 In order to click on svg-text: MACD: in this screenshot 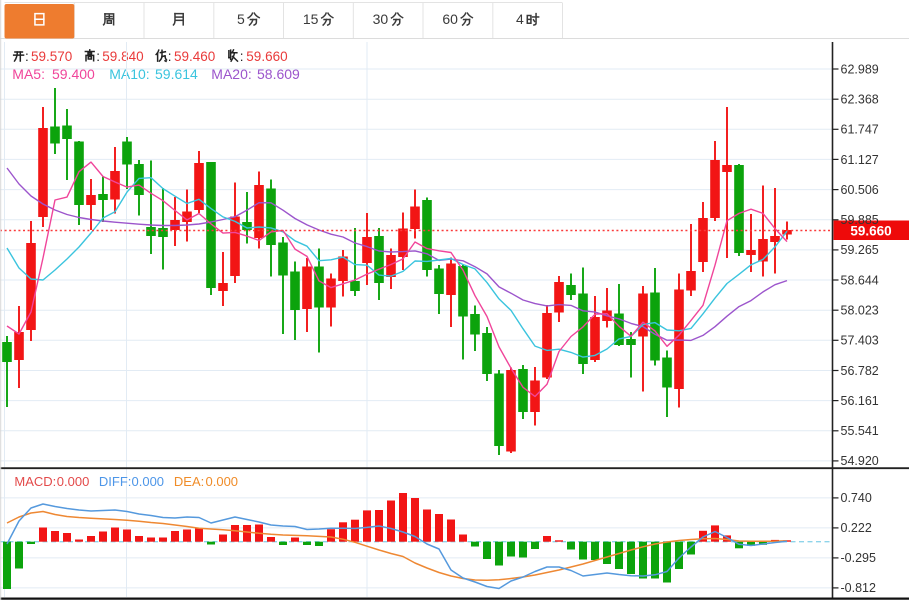, I will do `click(35, 481)`.